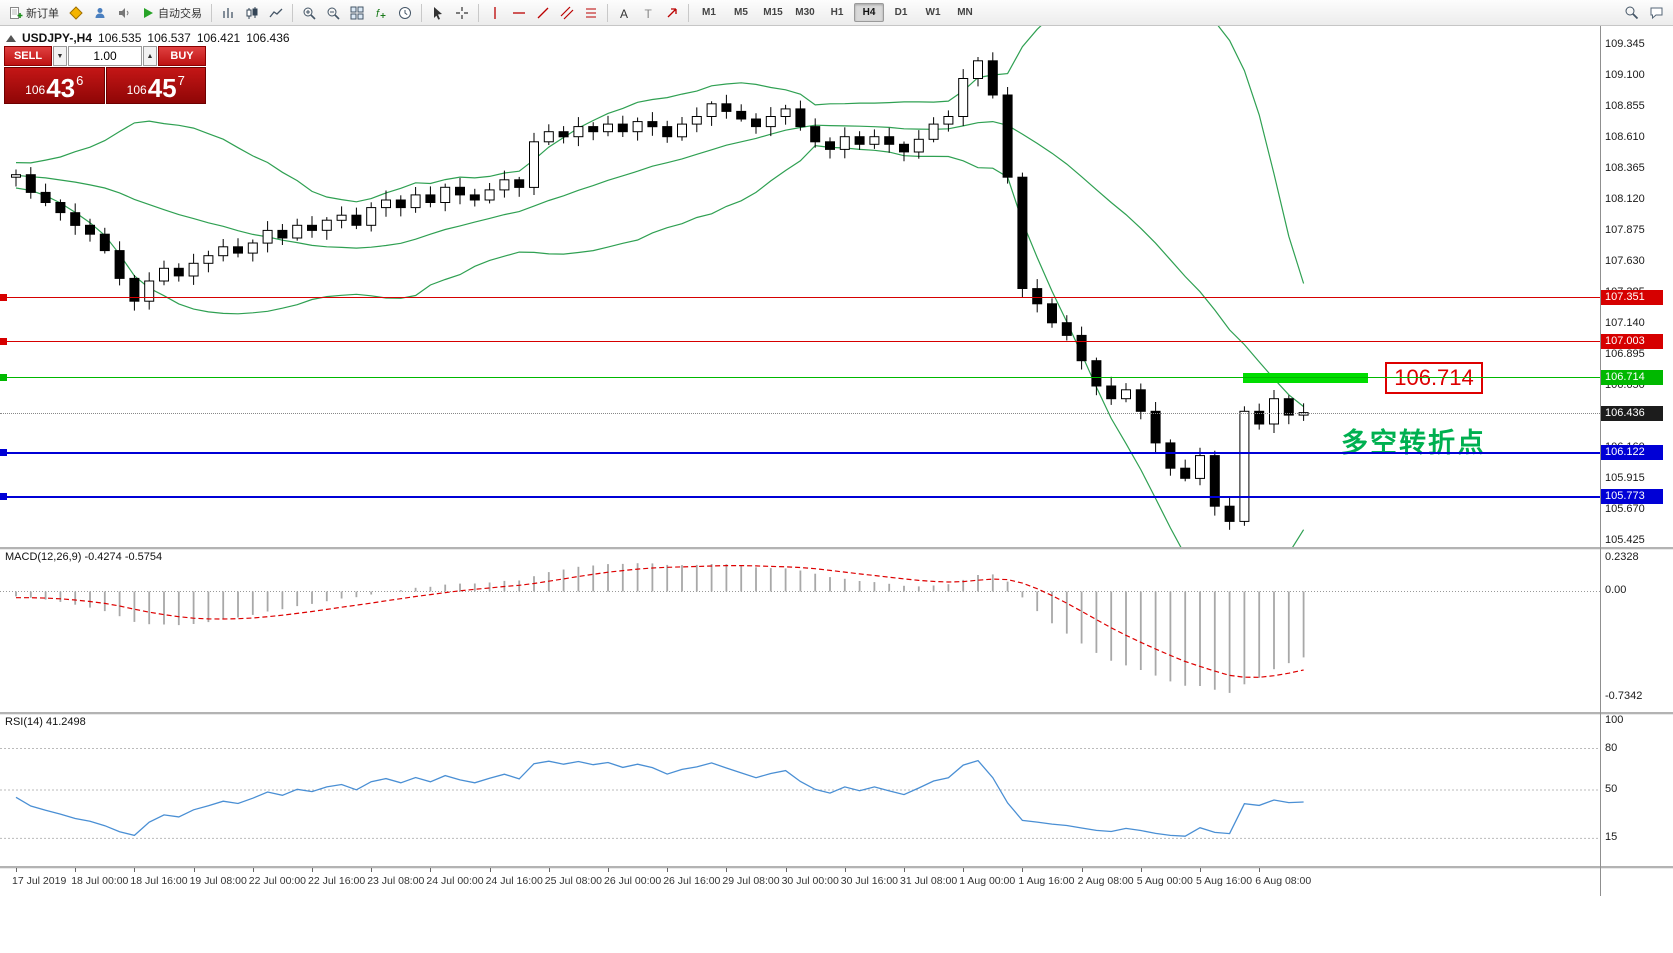 This screenshot has height=953, width=1673. Describe the element at coordinates (462, 12) in the screenshot. I see `crosshair-button` at that location.